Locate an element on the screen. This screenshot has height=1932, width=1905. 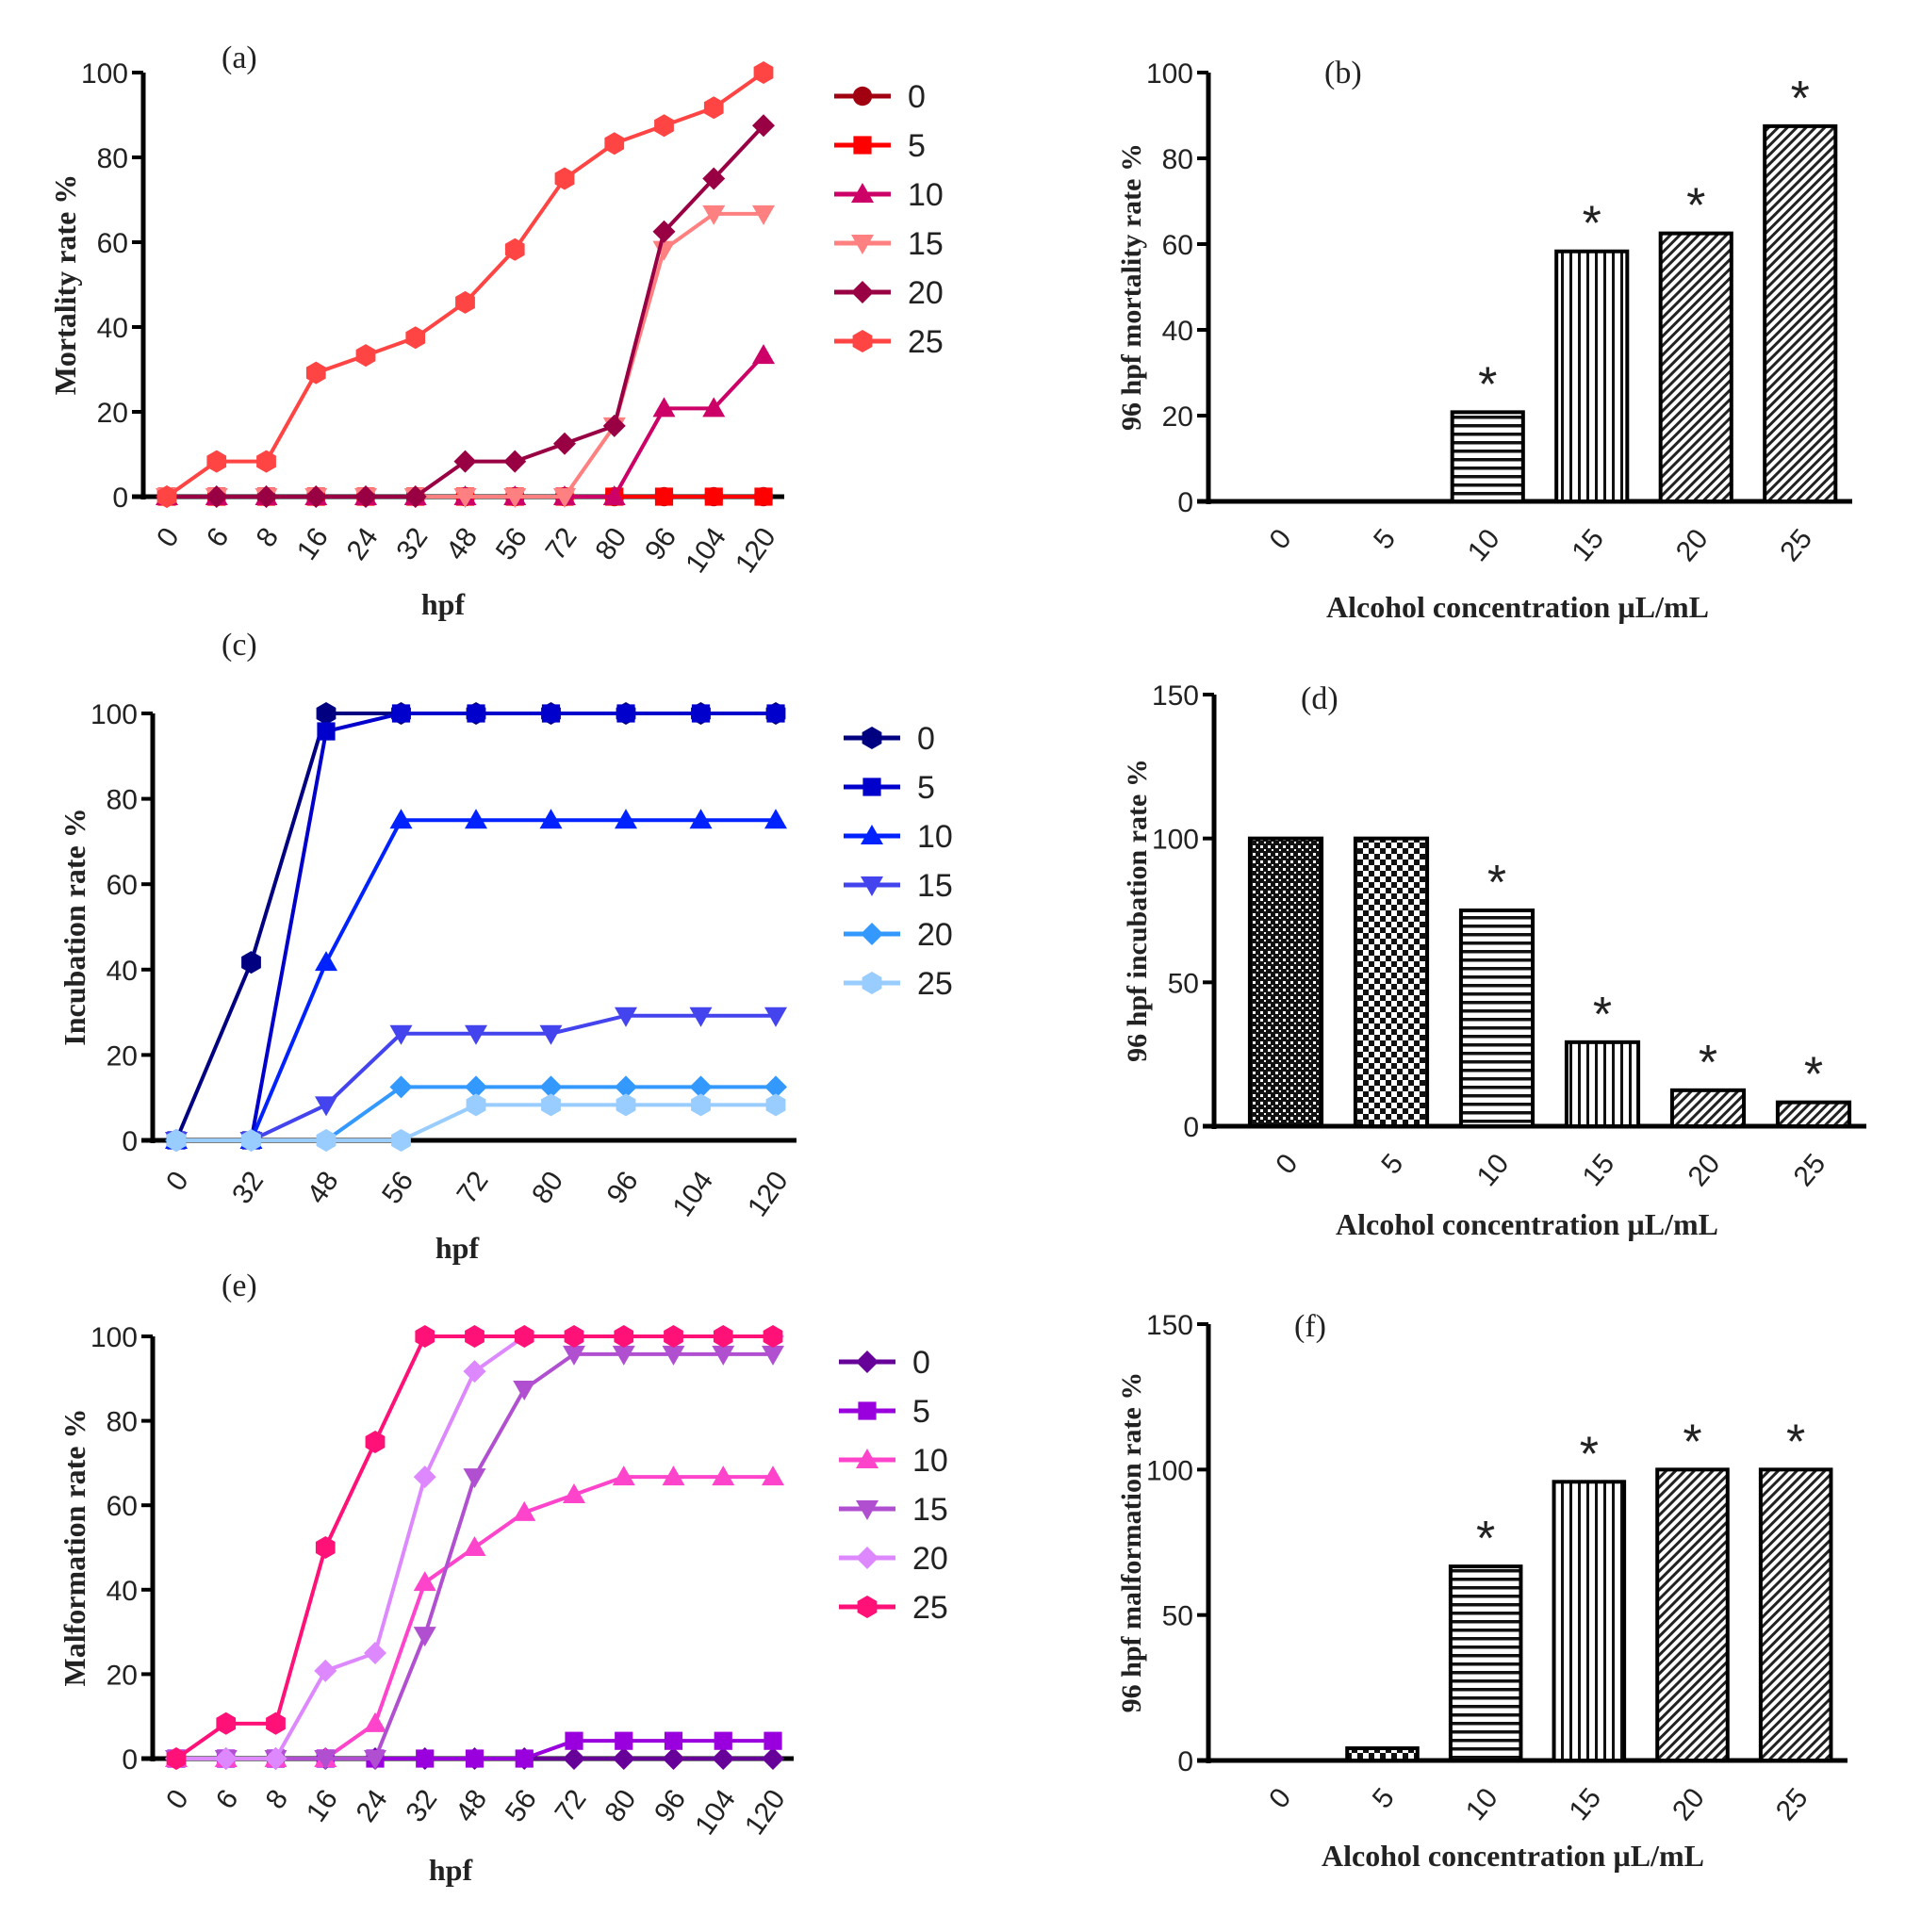
legend-label: 20 is located at coordinates (930, 1559).